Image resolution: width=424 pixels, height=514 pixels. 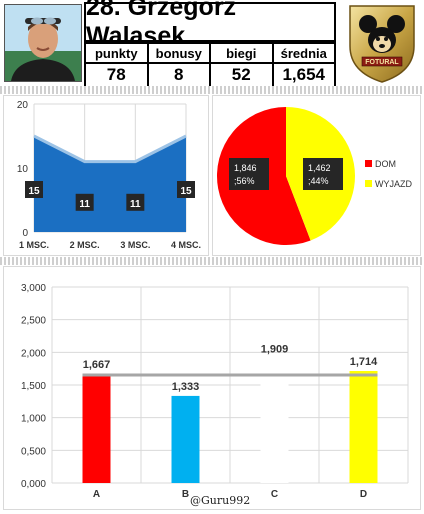 What do you see at coordinates (241, 75) in the screenshot?
I see `stat-value-biegi: 52` at bounding box center [241, 75].